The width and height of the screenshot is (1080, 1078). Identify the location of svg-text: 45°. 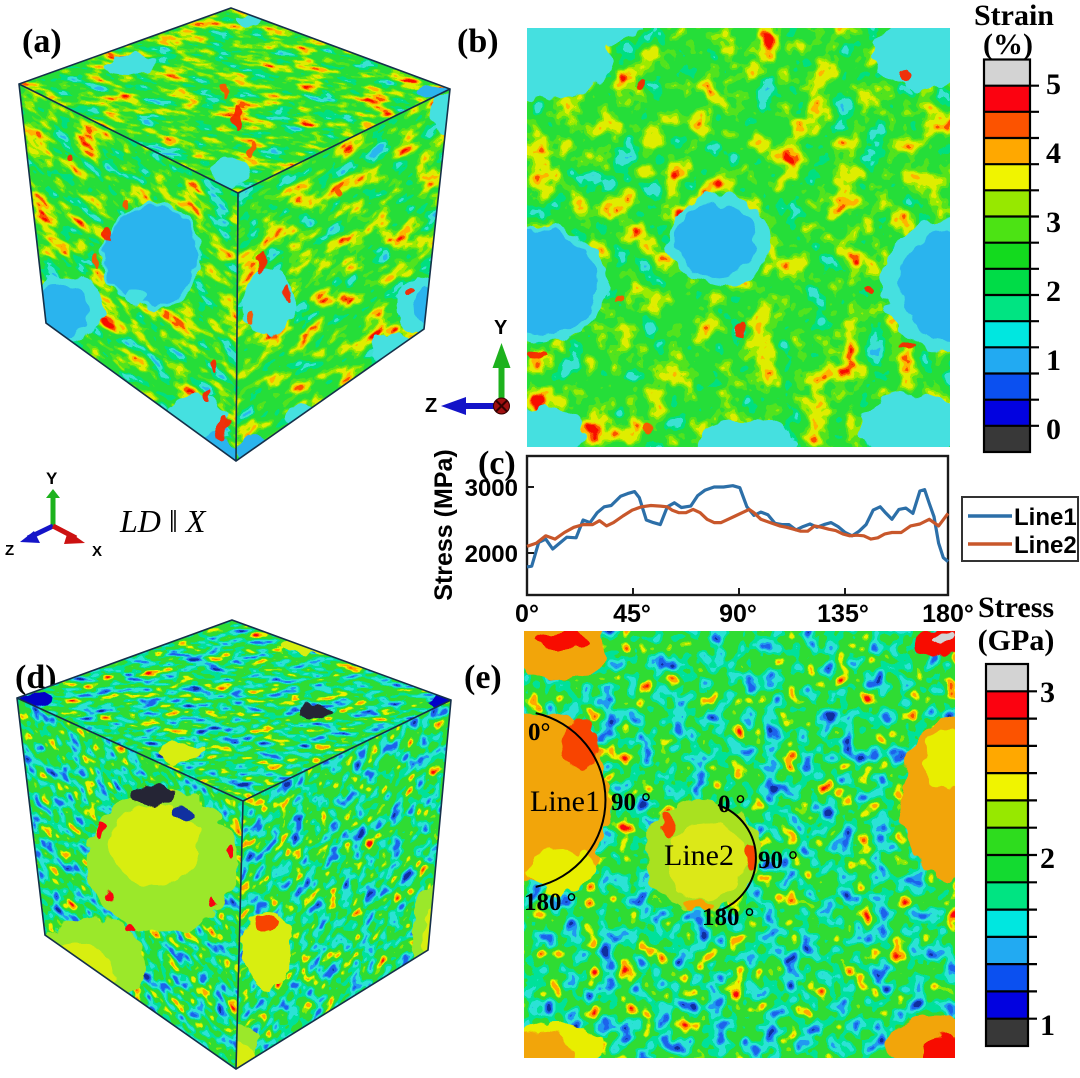
(632, 614).